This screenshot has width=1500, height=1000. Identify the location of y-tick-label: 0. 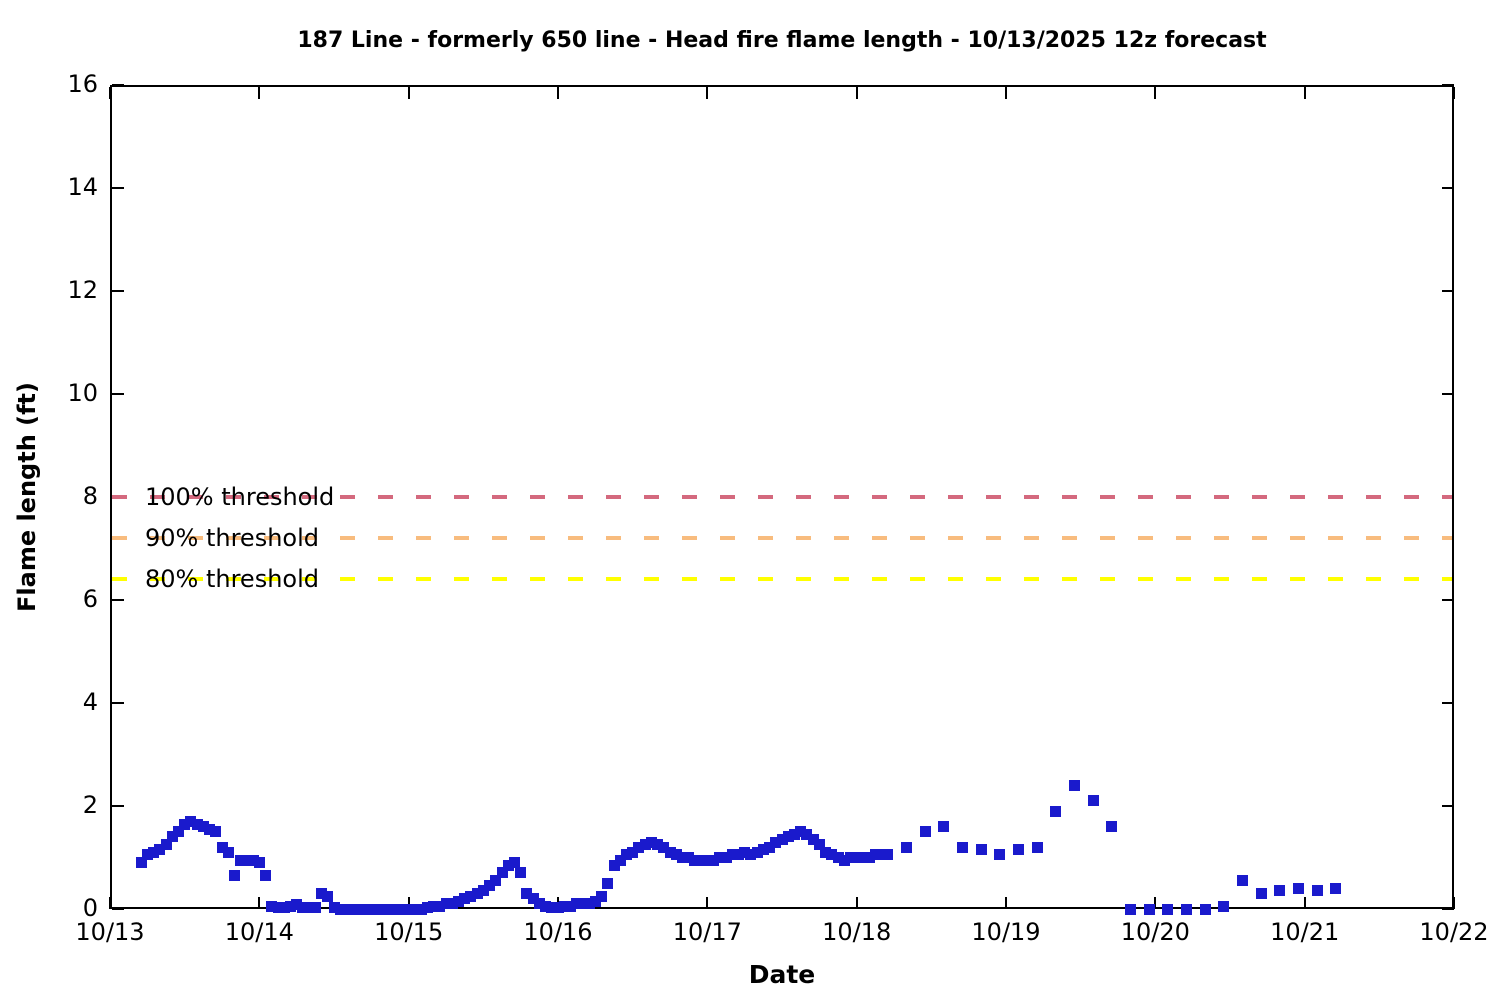
(90, 908).